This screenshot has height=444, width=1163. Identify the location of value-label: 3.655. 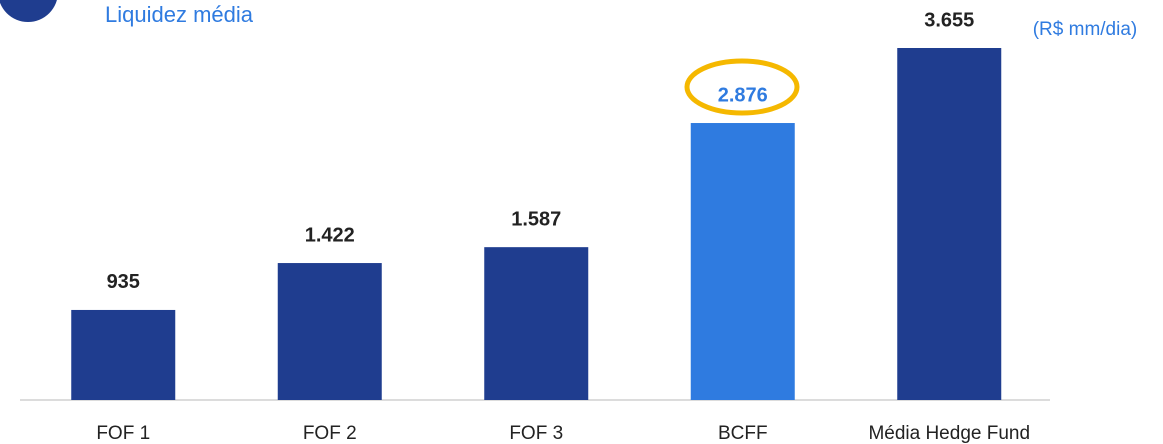
(949, 20).